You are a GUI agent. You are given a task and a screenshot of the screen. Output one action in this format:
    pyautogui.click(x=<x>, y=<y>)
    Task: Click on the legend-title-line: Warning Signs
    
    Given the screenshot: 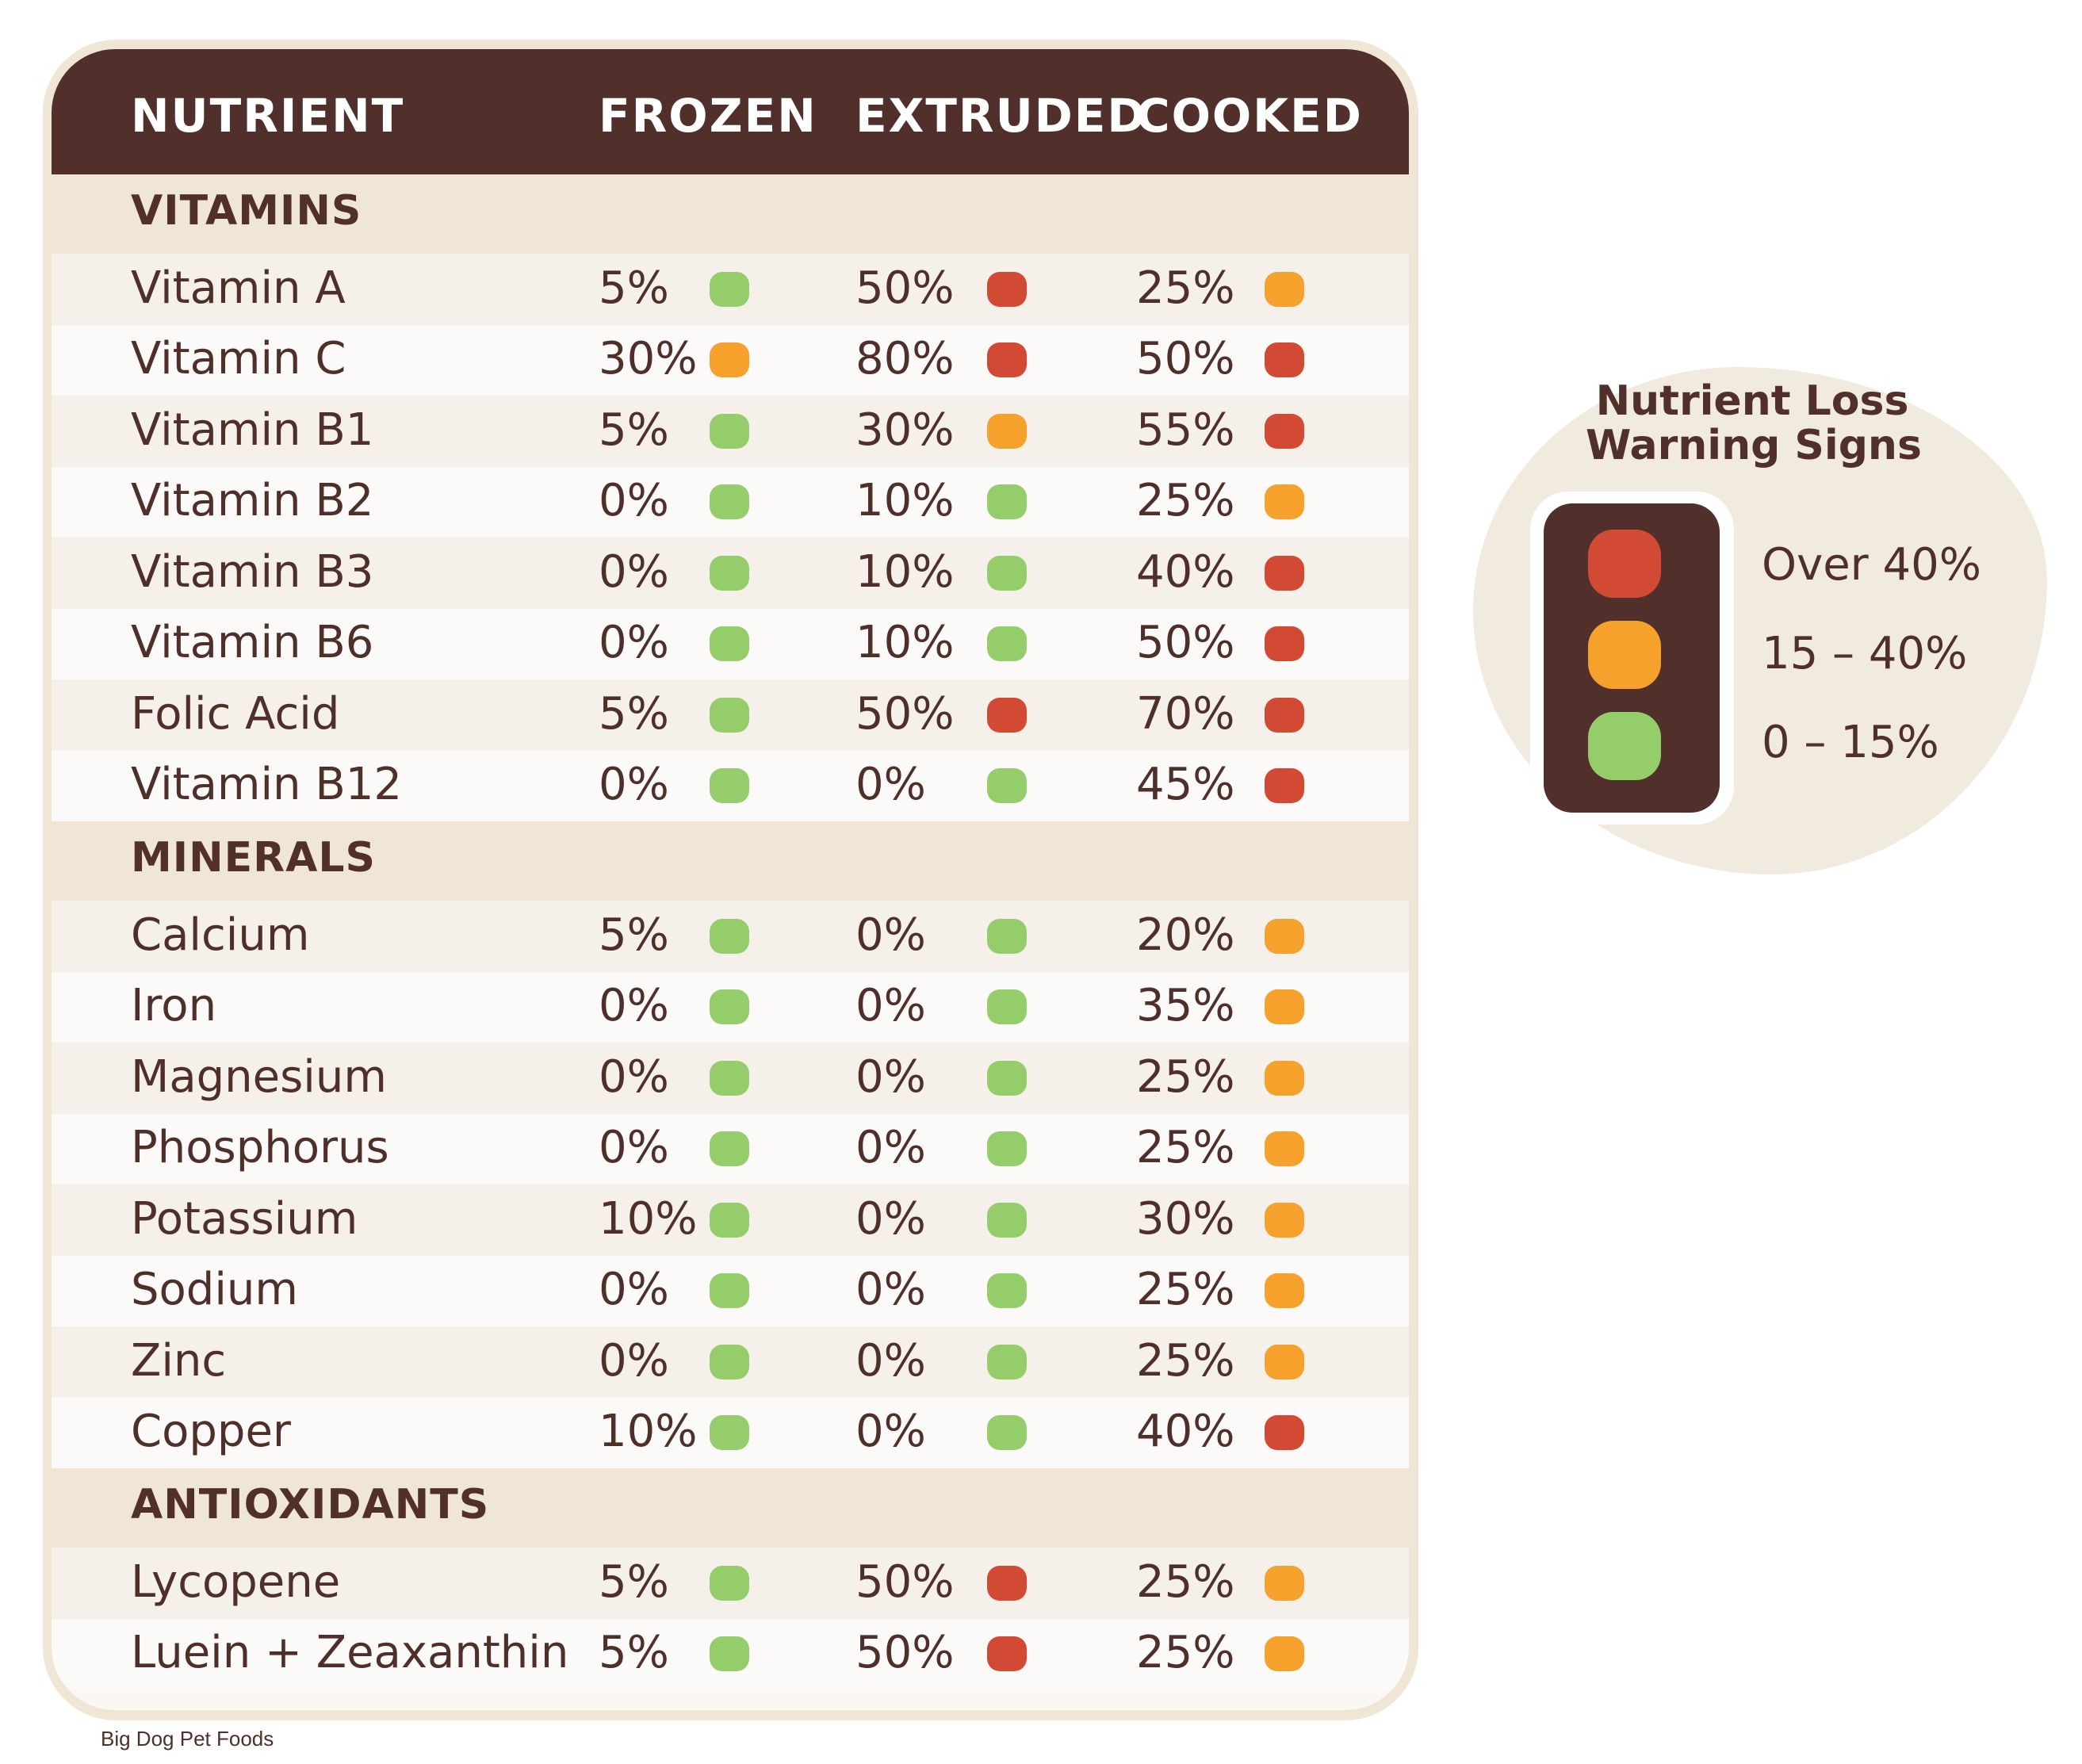 What is the action you would take?
    pyautogui.click(x=1754, y=445)
    